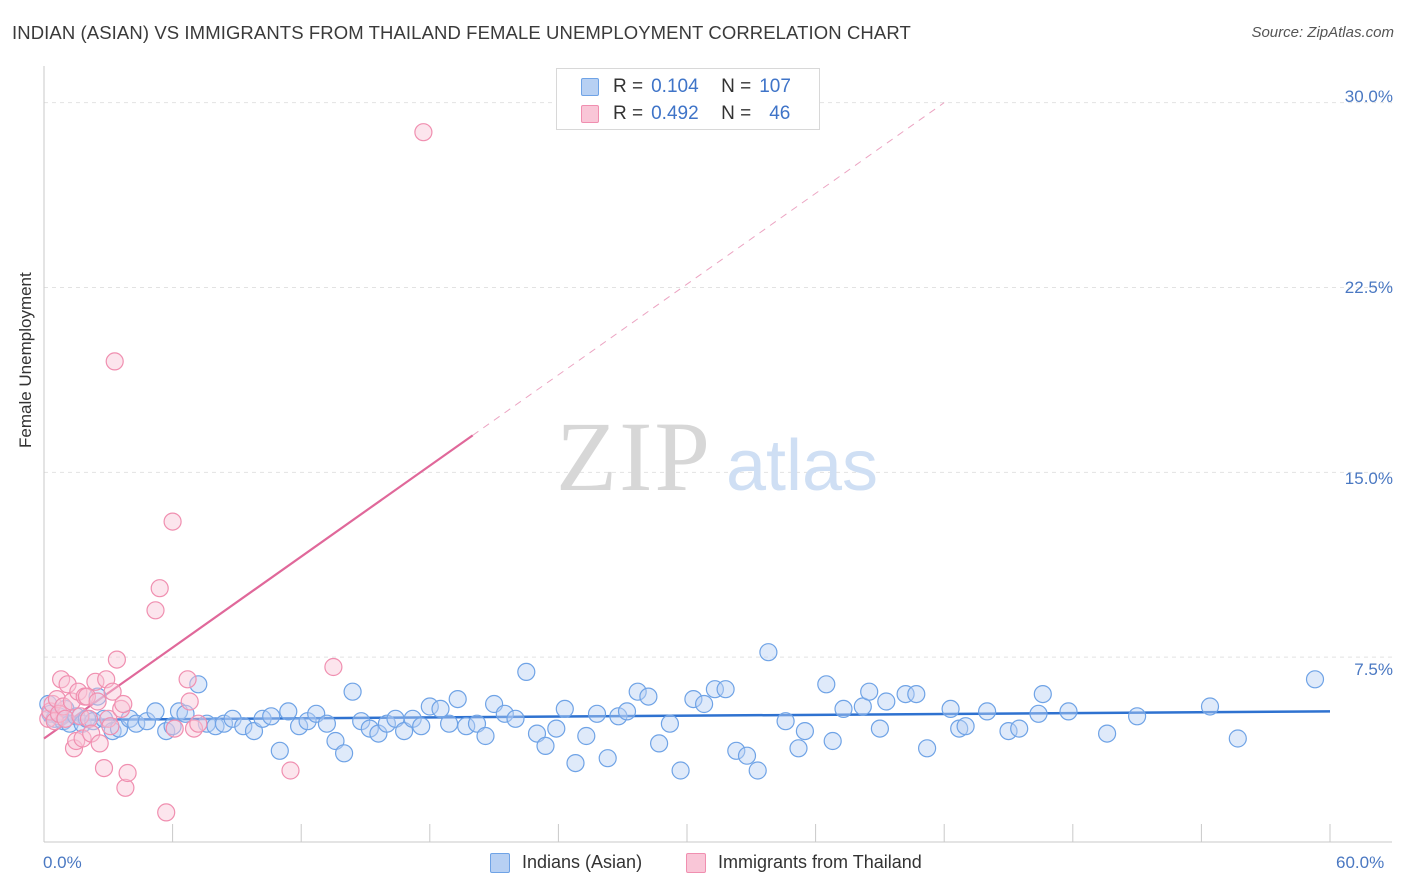 The image size is (1406, 892). I want to click on trendline-indians, so click(687, 716).